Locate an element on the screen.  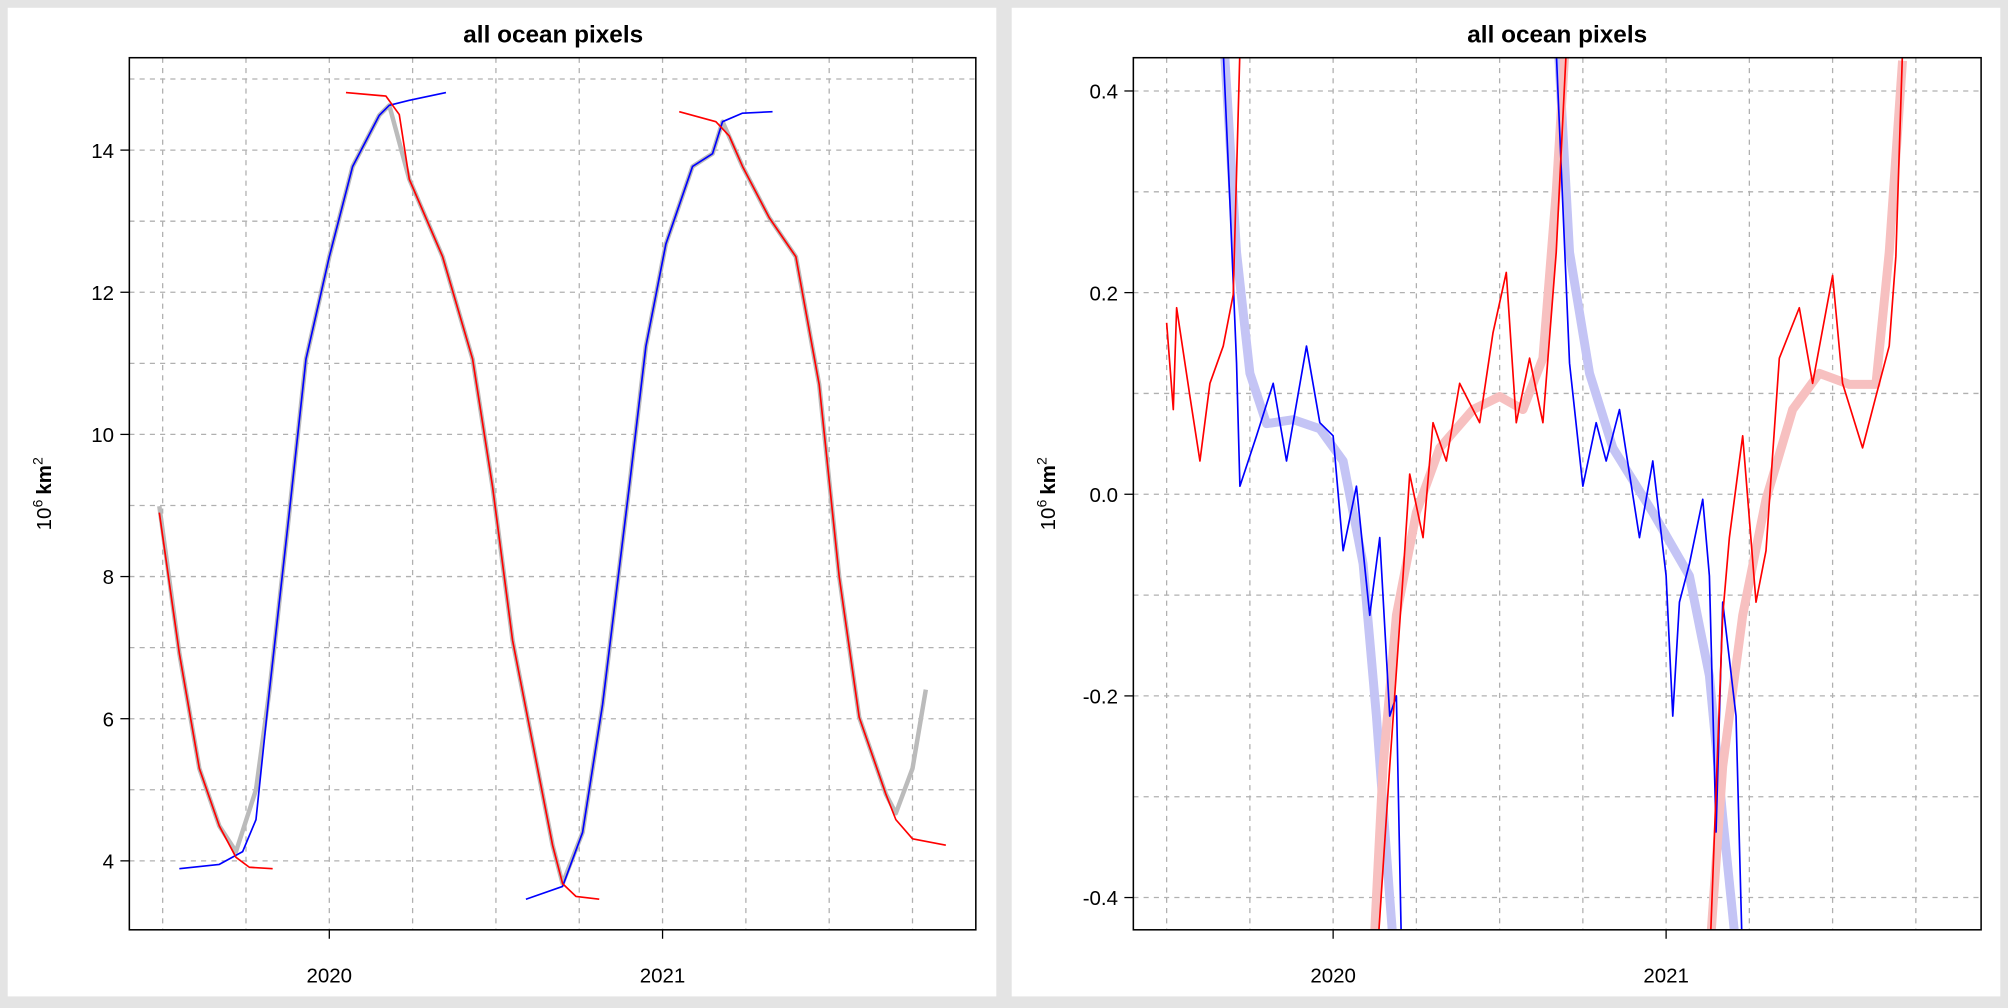
y-tick-label: 8 is located at coordinates (108, 577).